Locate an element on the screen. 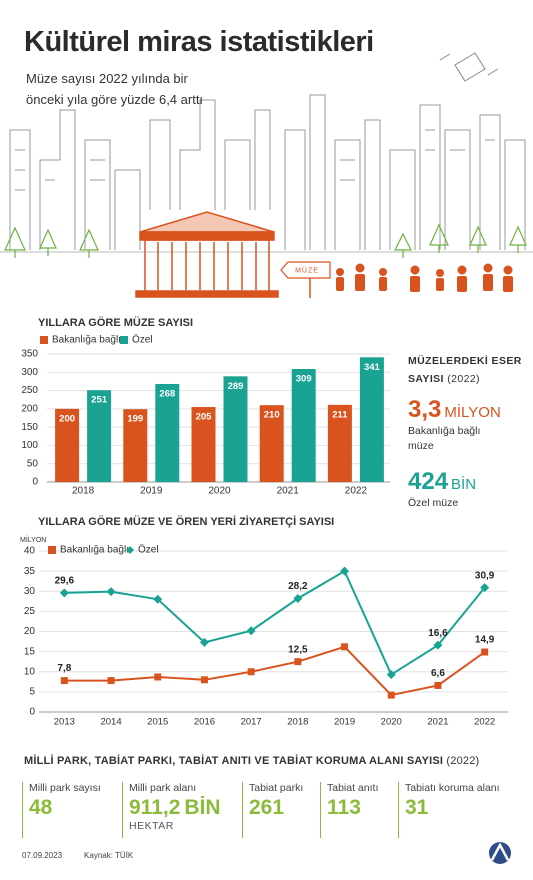 The image size is (533, 880). legend-label: Özel is located at coordinates (148, 550).